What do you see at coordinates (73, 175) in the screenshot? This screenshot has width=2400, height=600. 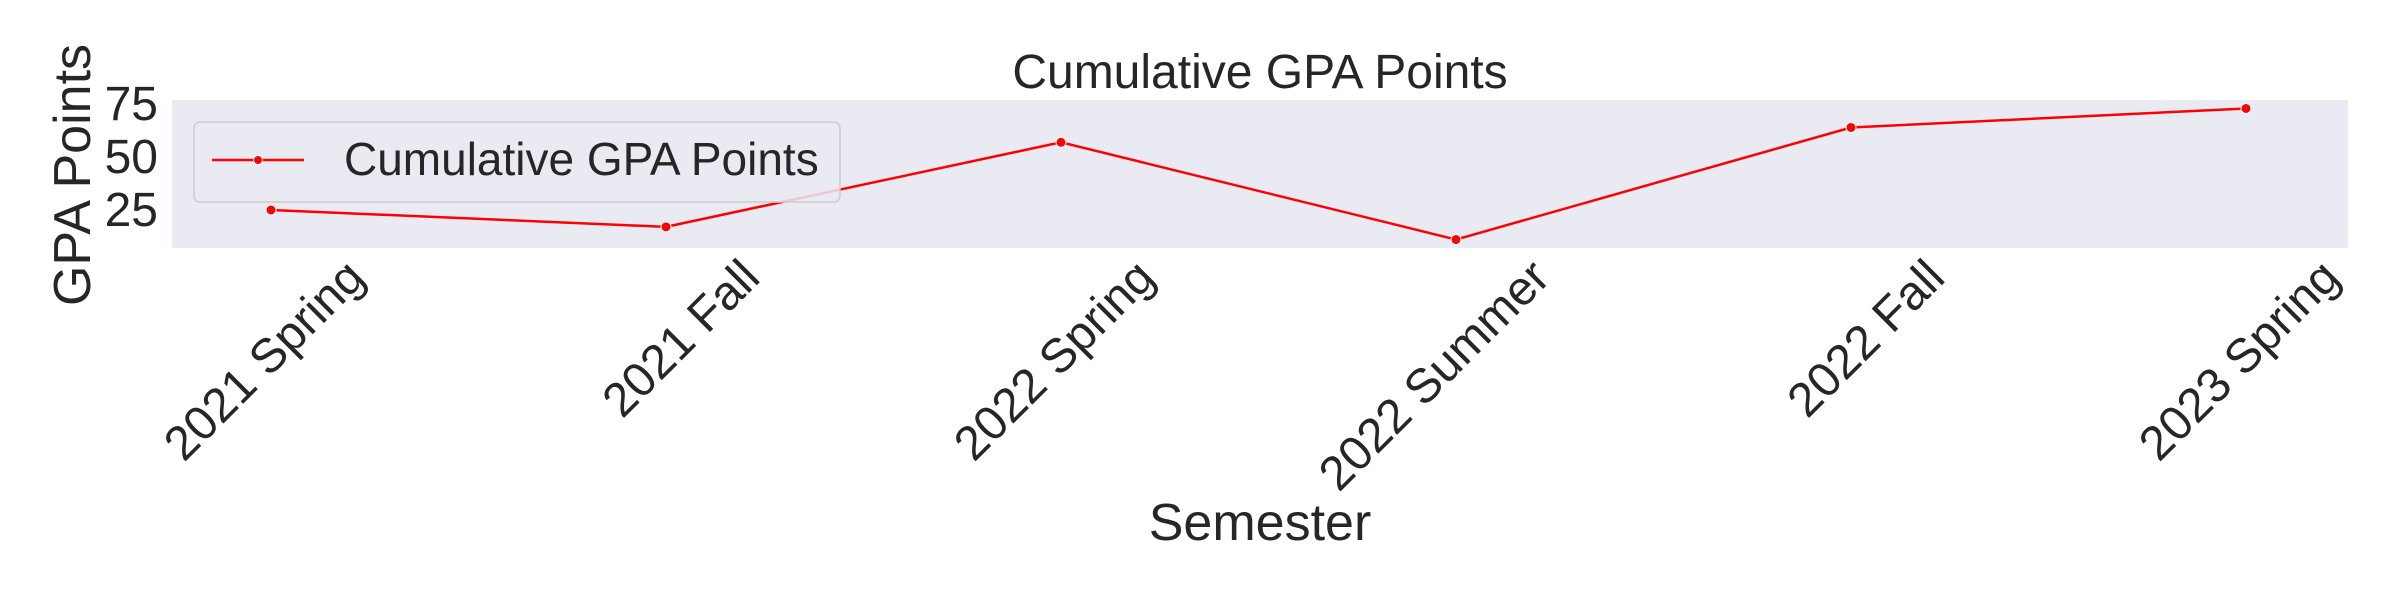 I see `y-axis-label: GPA Points` at bounding box center [73, 175].